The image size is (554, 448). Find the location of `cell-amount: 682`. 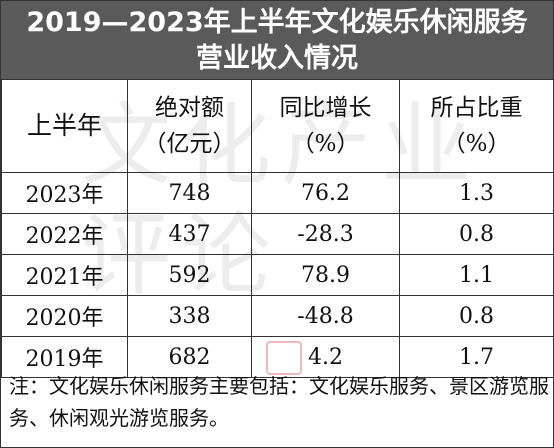

cell-amount: 682 is located at coordinates (189, 357).